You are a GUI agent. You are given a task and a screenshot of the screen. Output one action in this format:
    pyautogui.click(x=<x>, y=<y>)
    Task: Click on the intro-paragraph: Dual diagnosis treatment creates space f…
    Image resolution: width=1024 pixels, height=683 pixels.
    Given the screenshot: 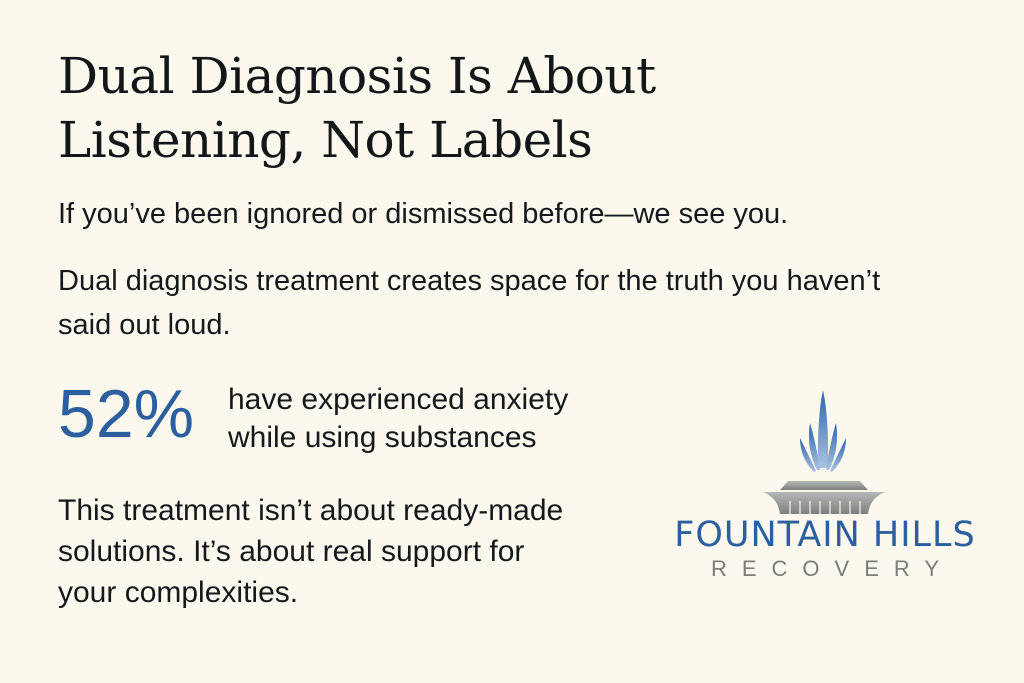 What is the action you would take?
    pyautogui.click(x=469, y=303)
    